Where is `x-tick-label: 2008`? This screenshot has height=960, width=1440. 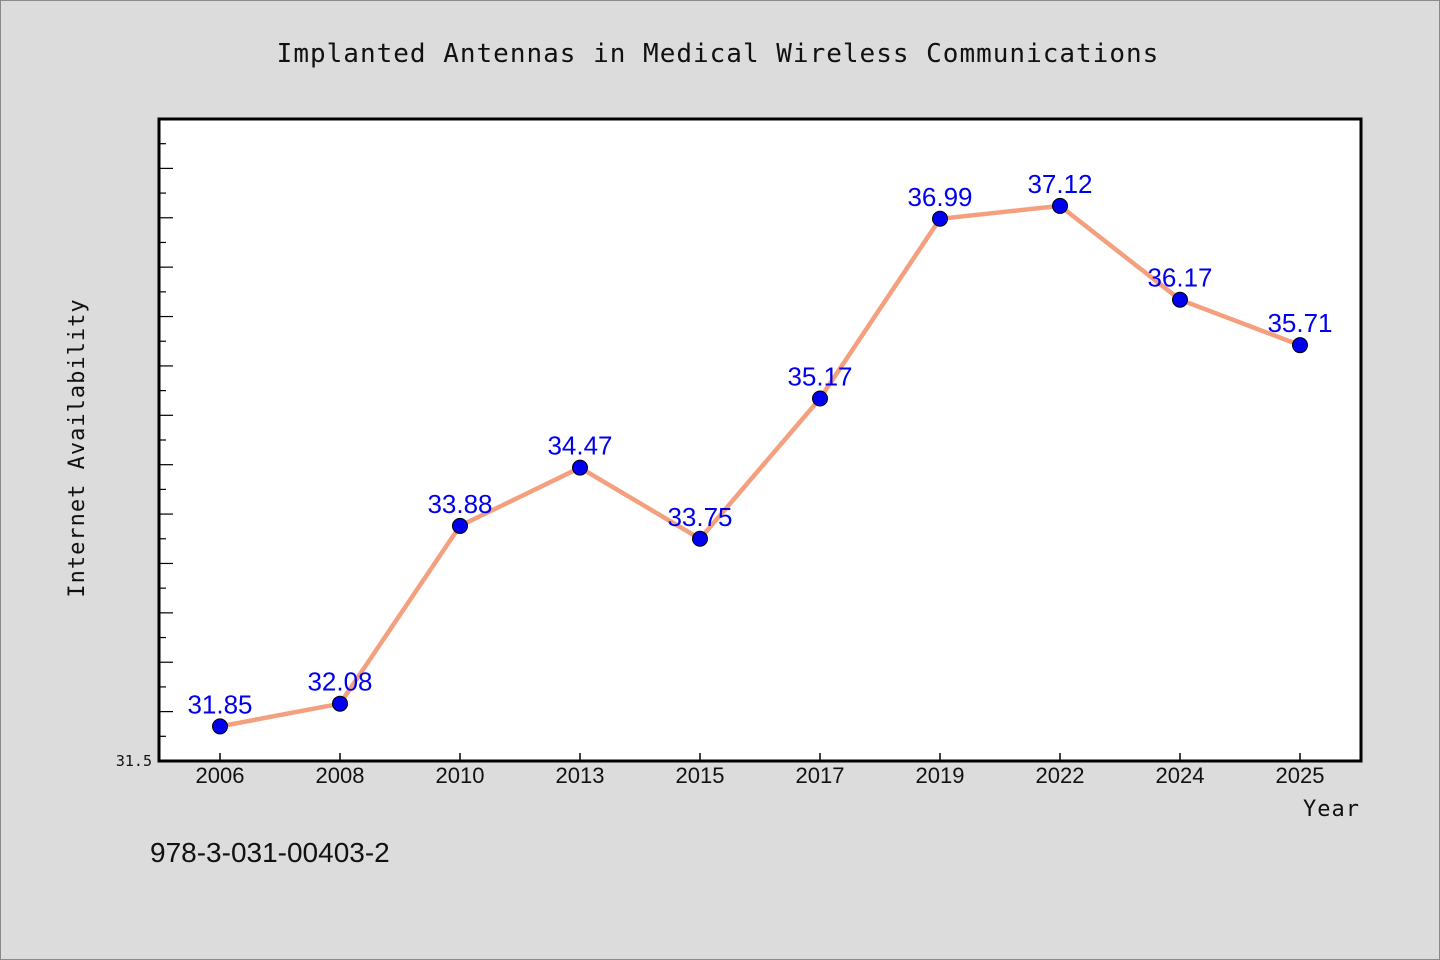
x-tick-label: 2008 is located at coordinates (340, 775).